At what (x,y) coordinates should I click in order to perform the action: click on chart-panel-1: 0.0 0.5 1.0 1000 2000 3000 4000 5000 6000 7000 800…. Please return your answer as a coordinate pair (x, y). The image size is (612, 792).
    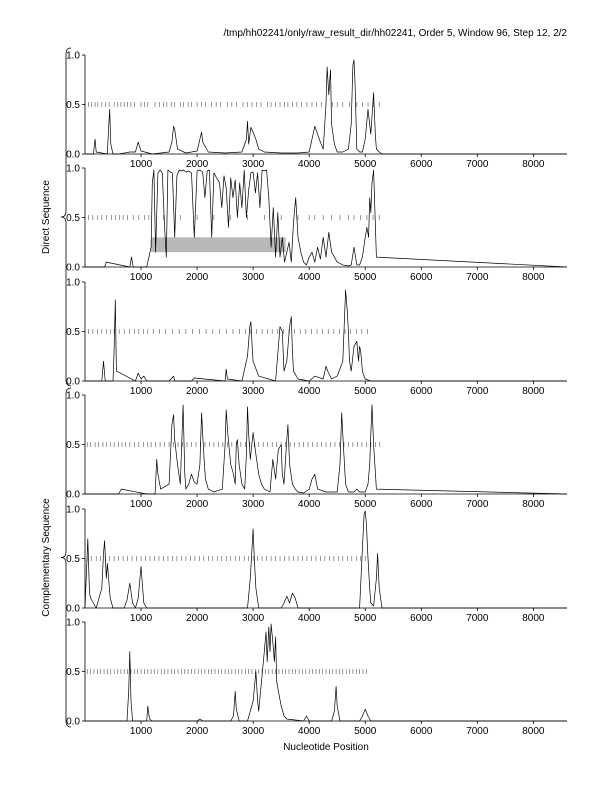
    Looking at the image, I should click on (316, 110).